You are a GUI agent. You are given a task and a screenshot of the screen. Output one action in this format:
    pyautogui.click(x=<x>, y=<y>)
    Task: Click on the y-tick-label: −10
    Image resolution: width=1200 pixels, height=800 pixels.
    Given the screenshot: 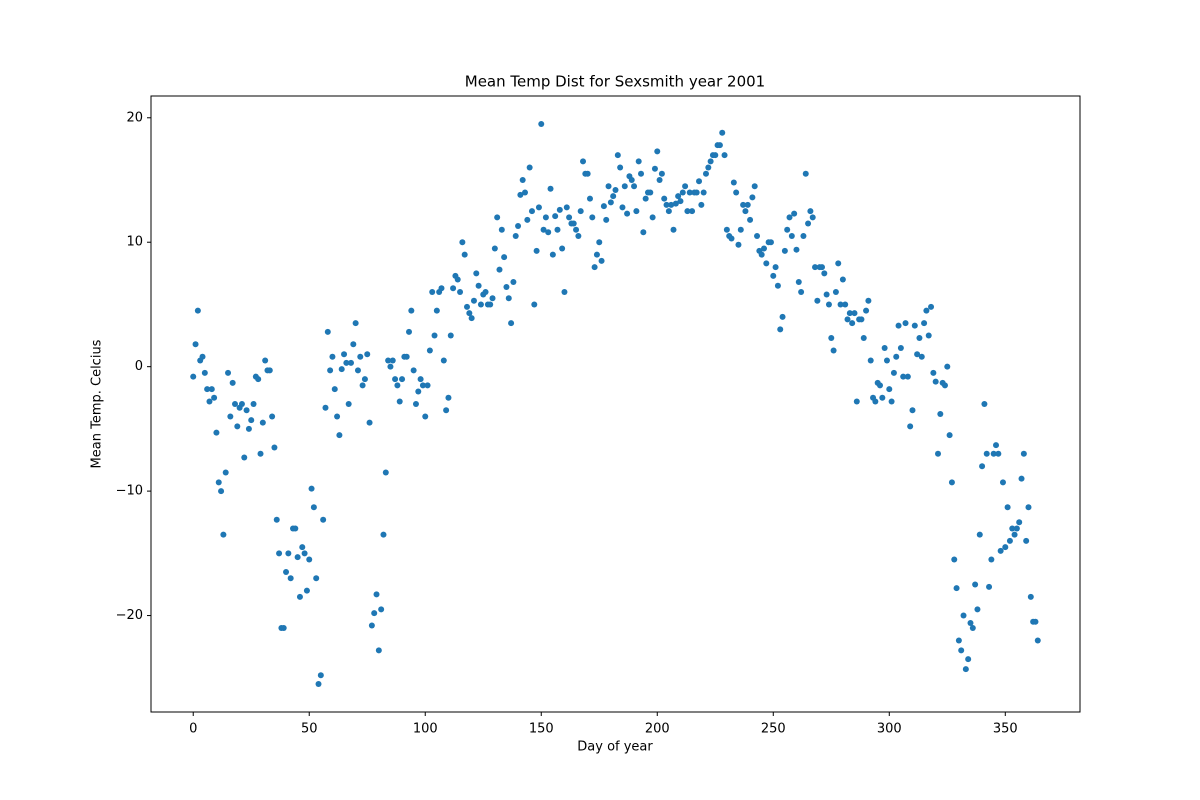 What is the action you would take?
    pyautogui.click(x=129, y=491)
    